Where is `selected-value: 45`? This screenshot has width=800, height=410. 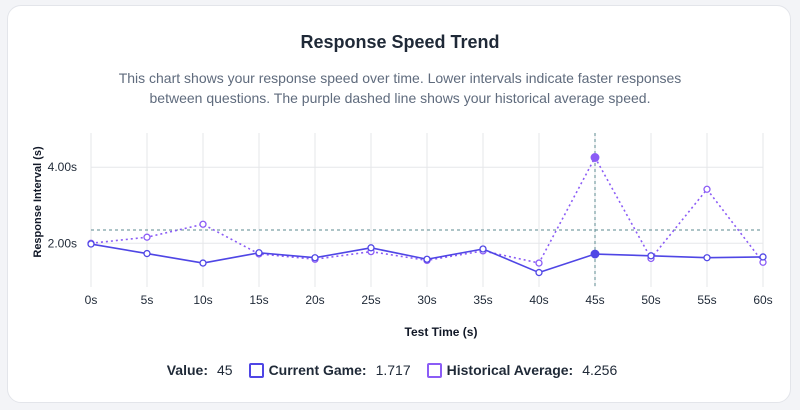 selected-value: 45 is located at coordinates (224, 370).